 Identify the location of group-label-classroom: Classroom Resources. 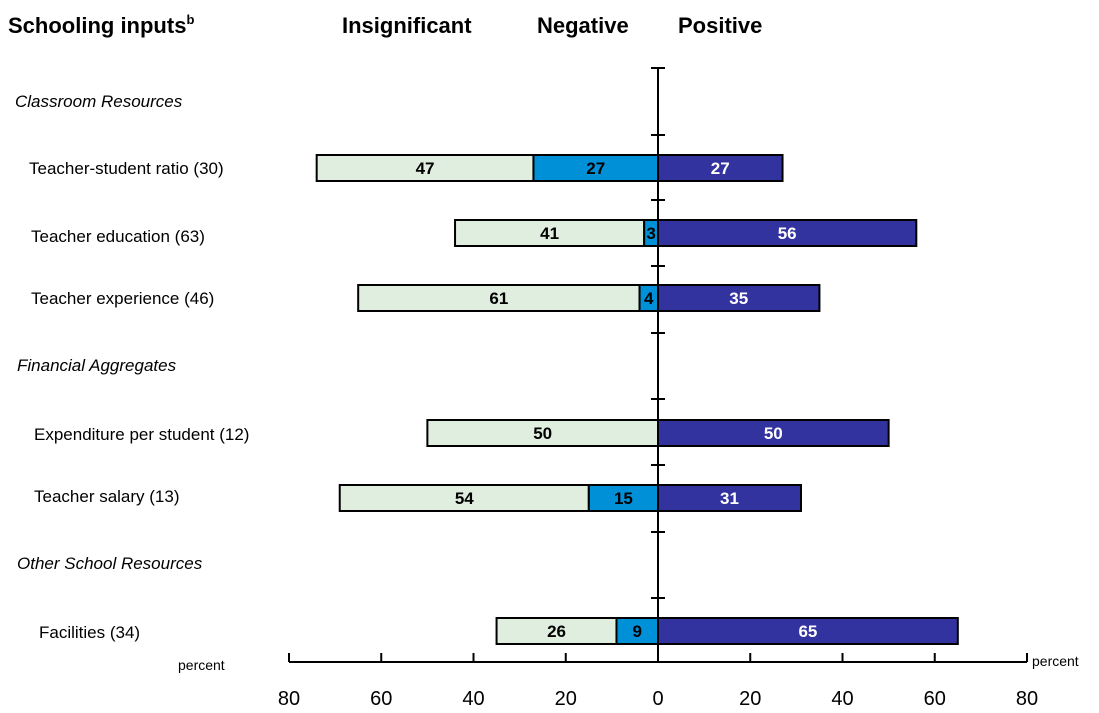
(99, 101).